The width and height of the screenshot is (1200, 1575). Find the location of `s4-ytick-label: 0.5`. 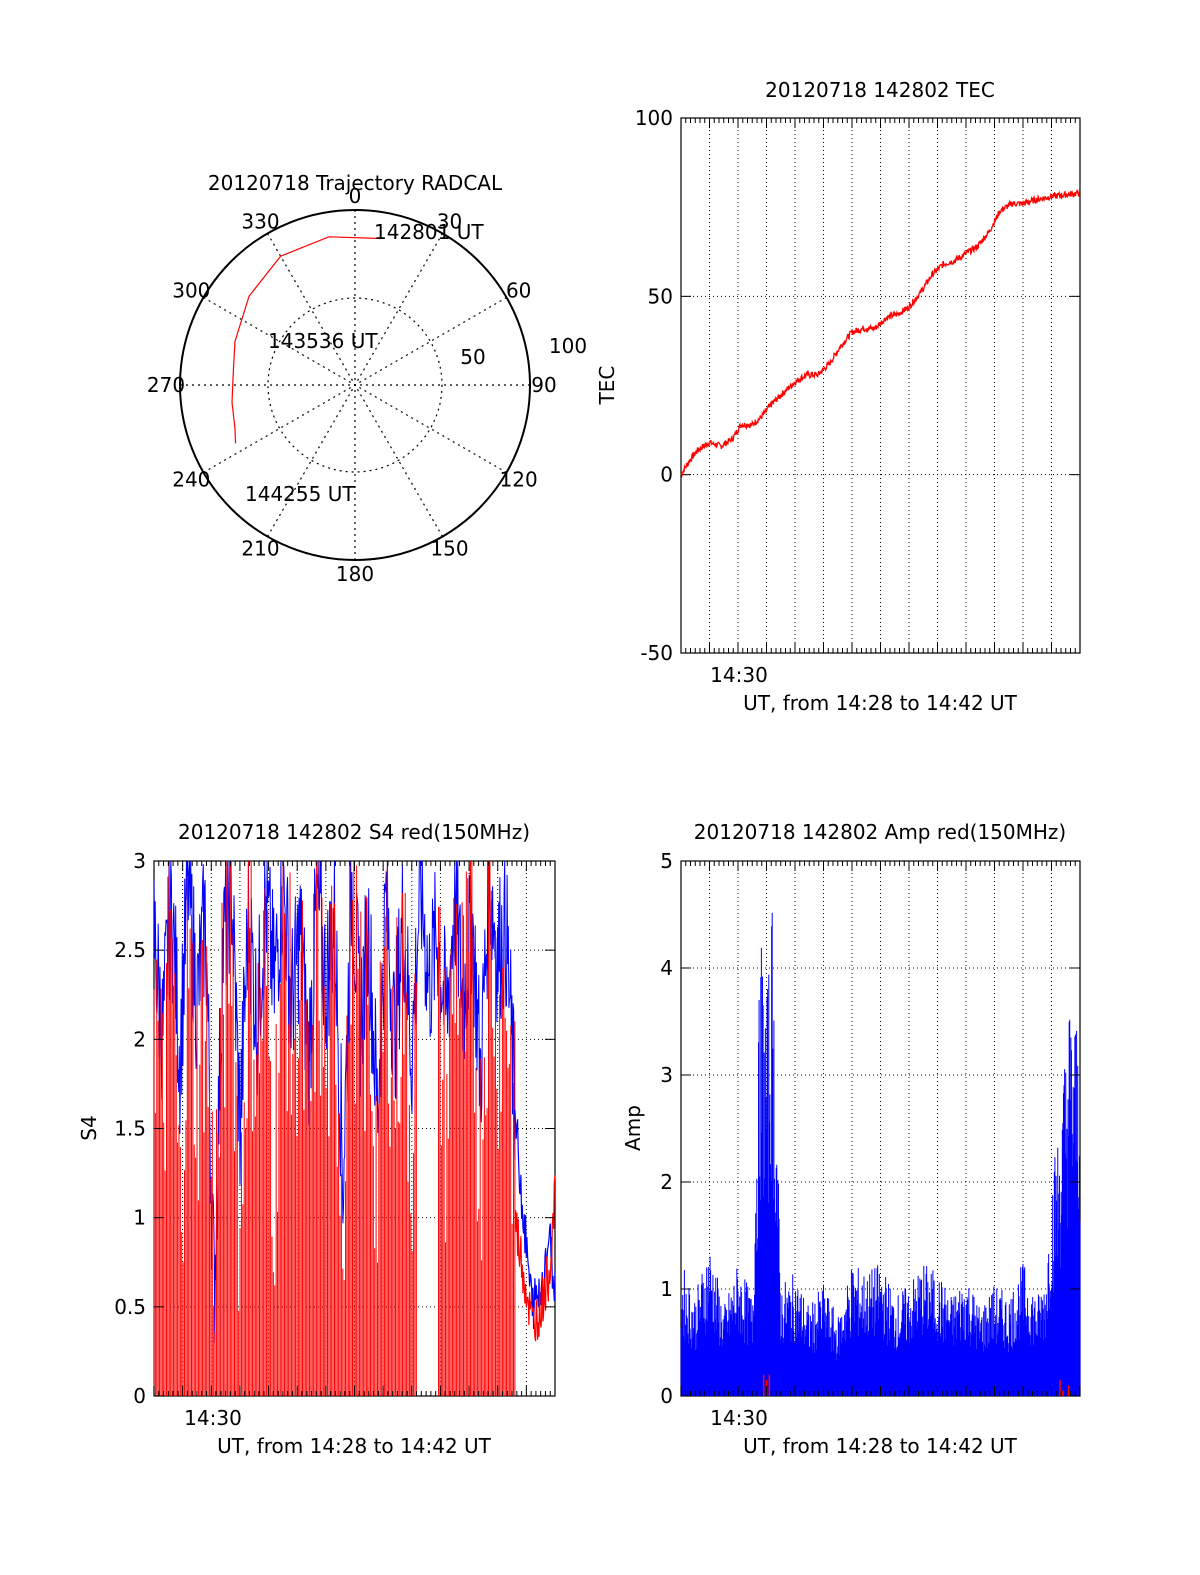

s4-ytick-label: 0.5 is located at coordinates (130, 1307).